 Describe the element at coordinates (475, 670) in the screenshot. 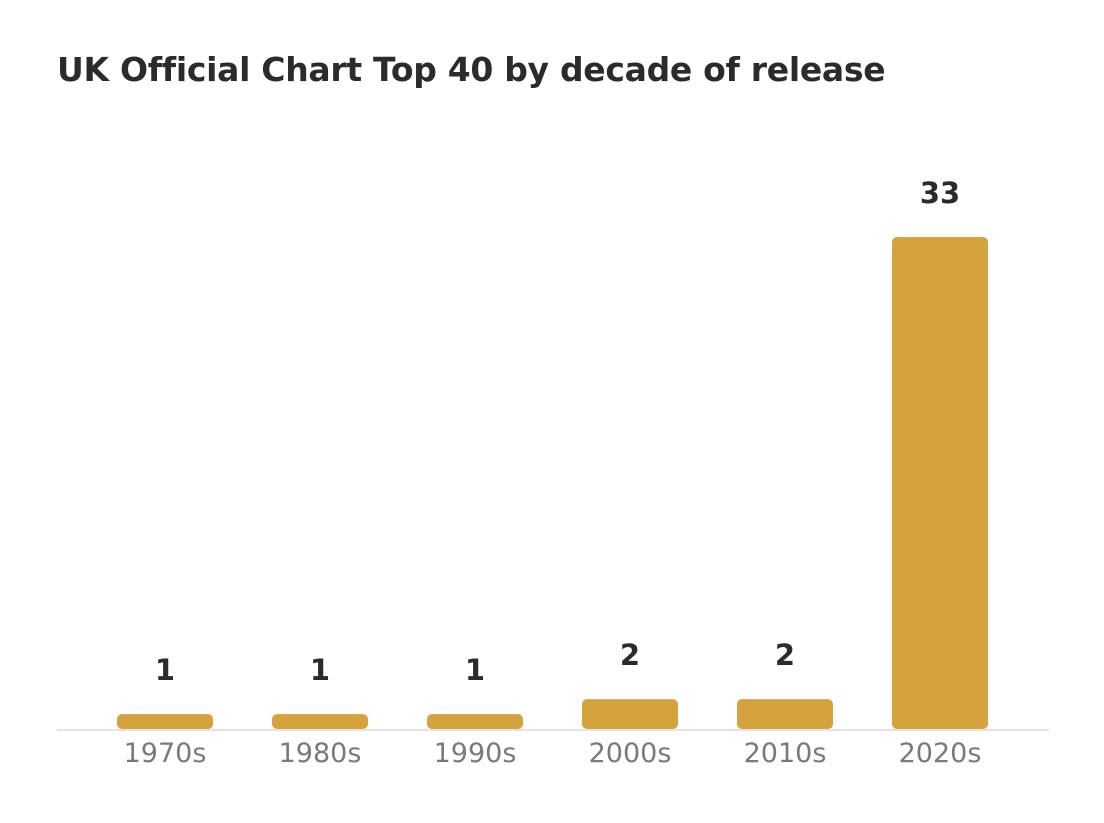

I see `value-label-1990s: 1` at that location.